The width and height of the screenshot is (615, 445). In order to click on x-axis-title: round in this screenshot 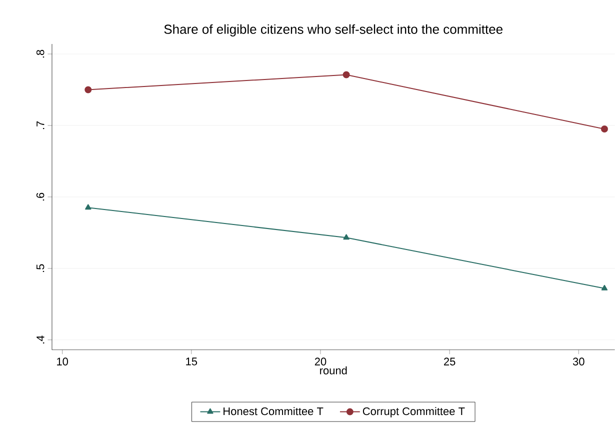, I will do `click(333, 370)`.